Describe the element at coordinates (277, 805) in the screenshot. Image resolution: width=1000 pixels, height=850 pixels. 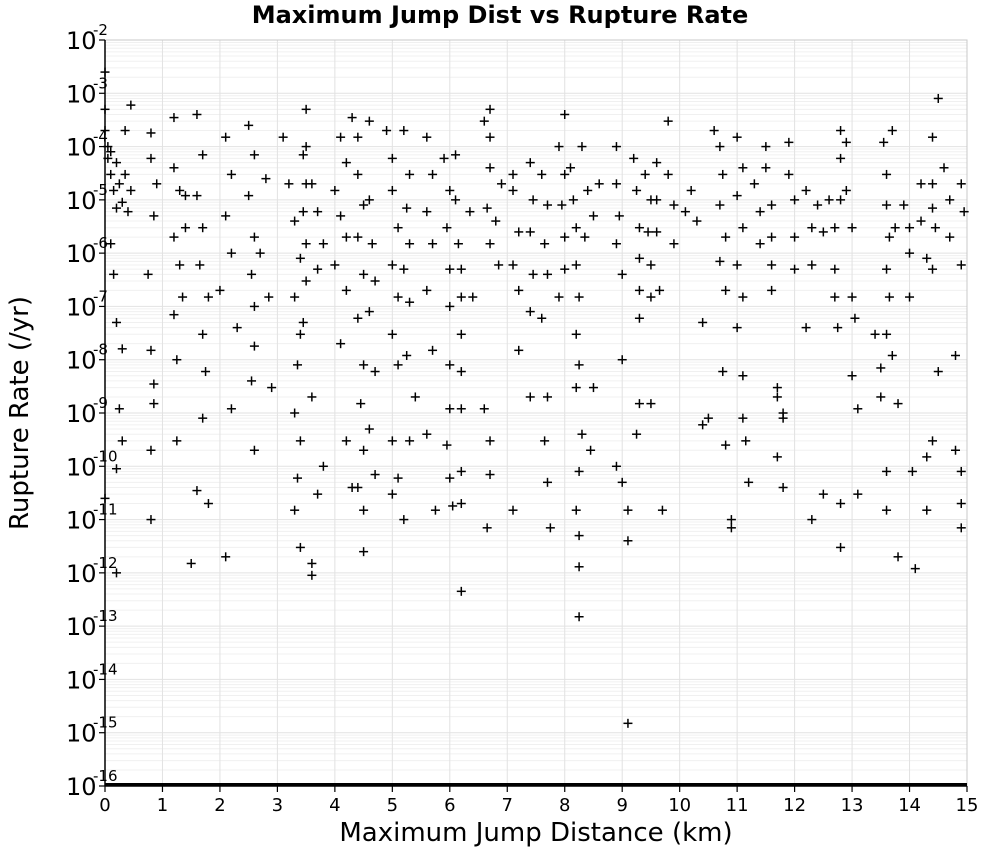
I see `x-tick-label: 3` at that location.